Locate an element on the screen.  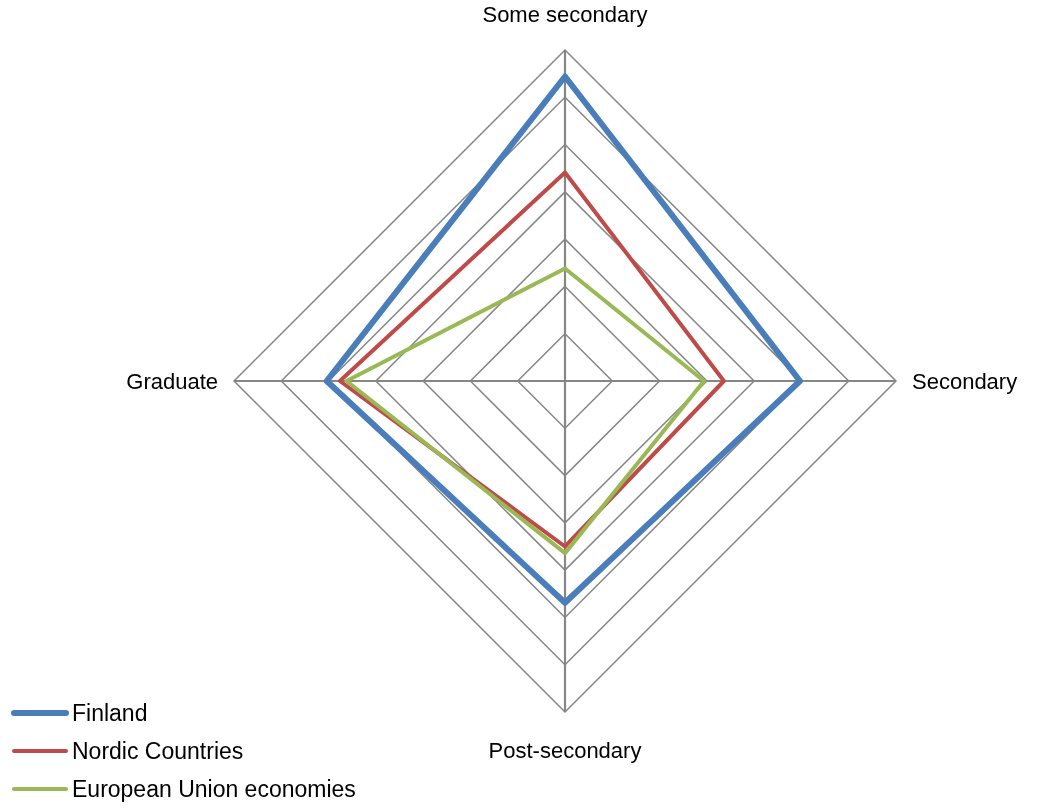
spoke-label: Post-secondary is located at coordinates (565, 750).